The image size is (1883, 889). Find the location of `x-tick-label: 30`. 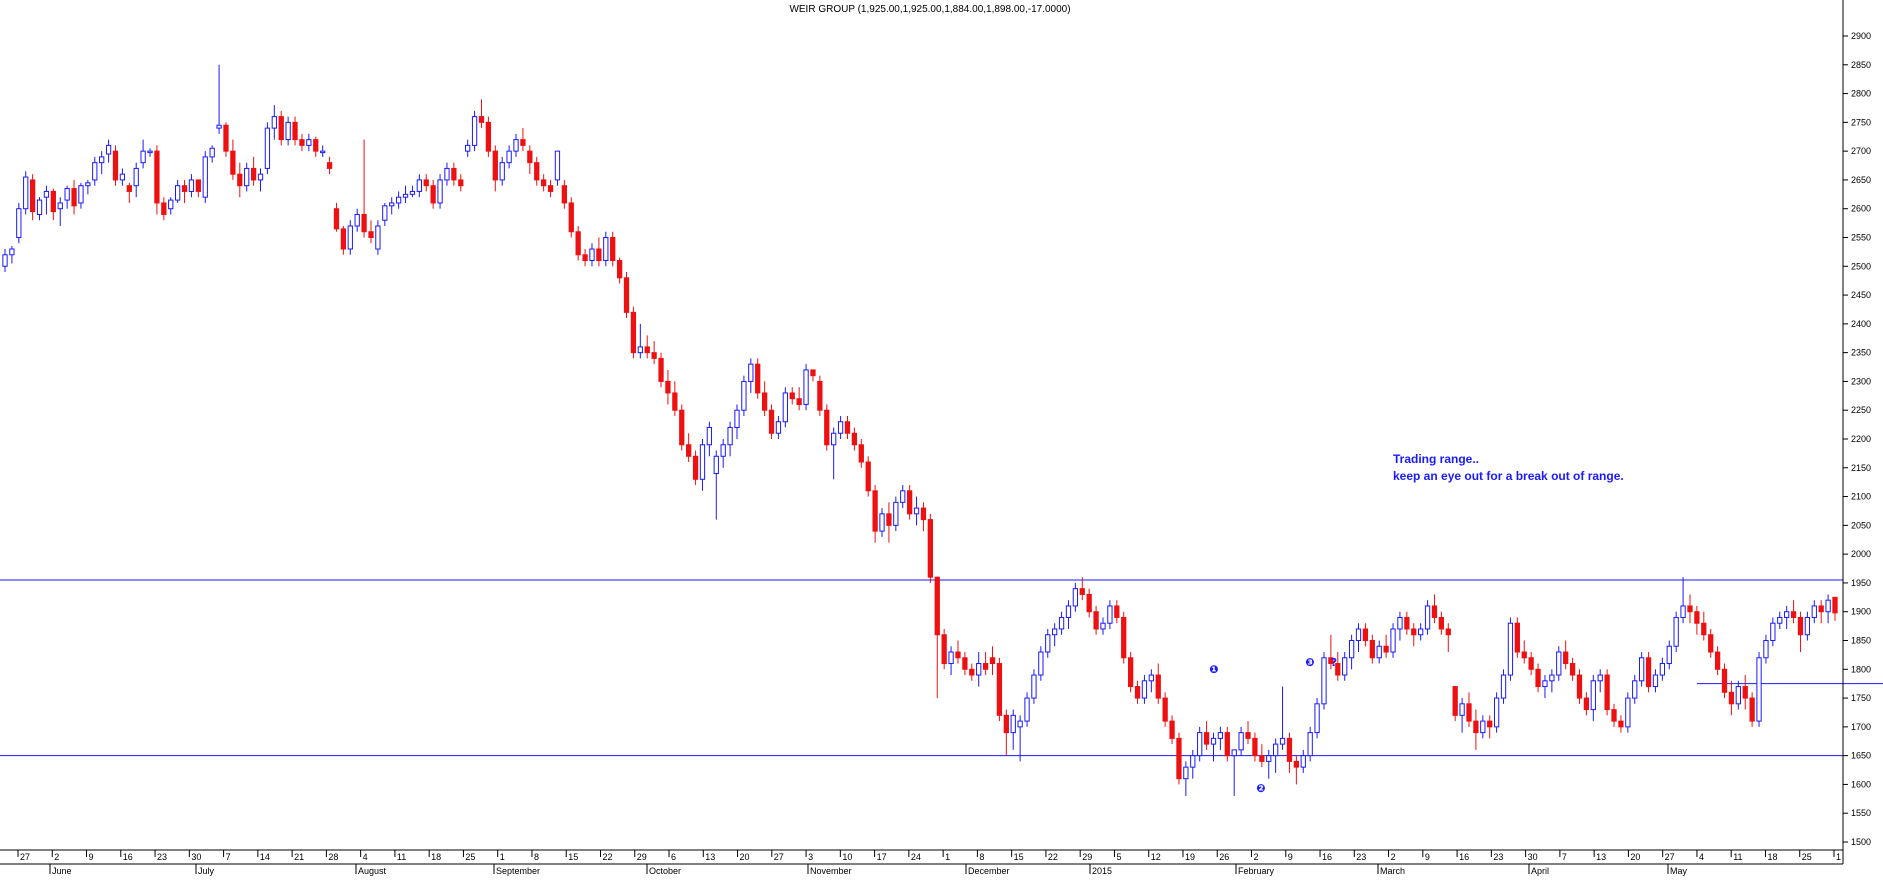

x-tick-label: 30 is located at coordinates (196, 857).